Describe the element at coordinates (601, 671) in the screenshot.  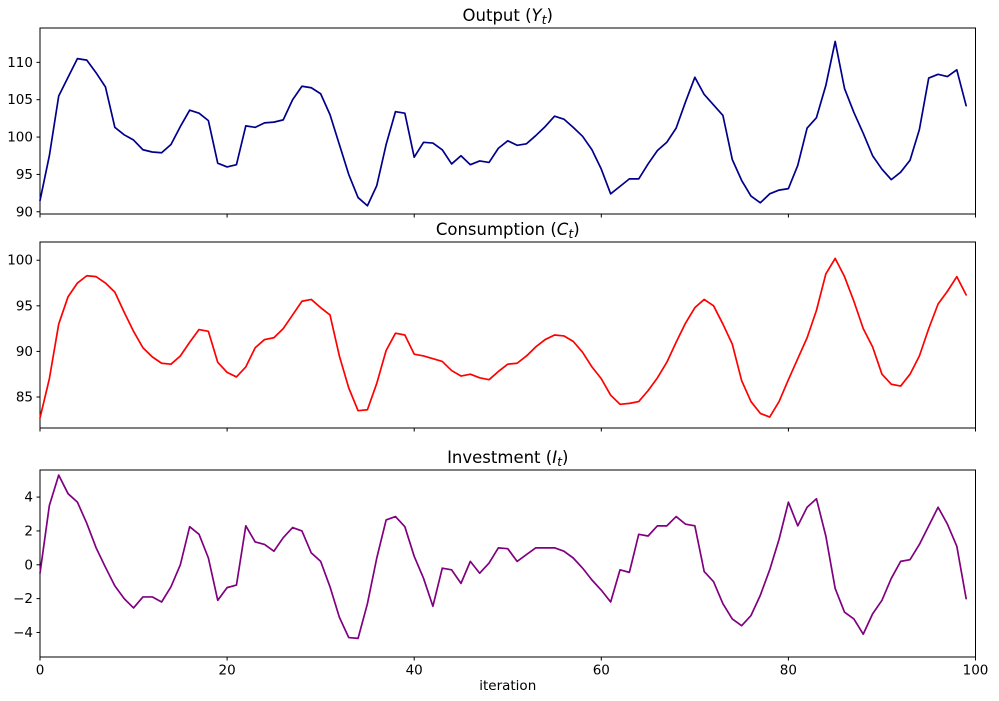
I see `x-tick-label: 60` at that location.